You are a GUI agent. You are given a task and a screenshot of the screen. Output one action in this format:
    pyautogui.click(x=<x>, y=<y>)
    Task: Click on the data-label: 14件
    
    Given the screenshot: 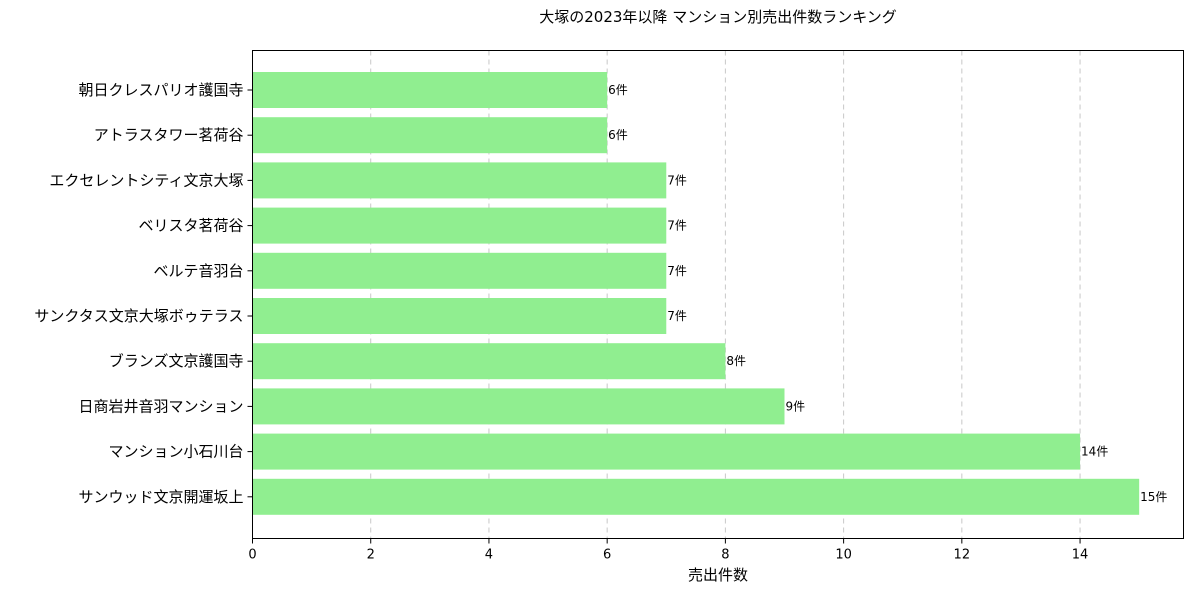 What is the action you would take?
    pyautogui.click(x=1094, y=452)
    